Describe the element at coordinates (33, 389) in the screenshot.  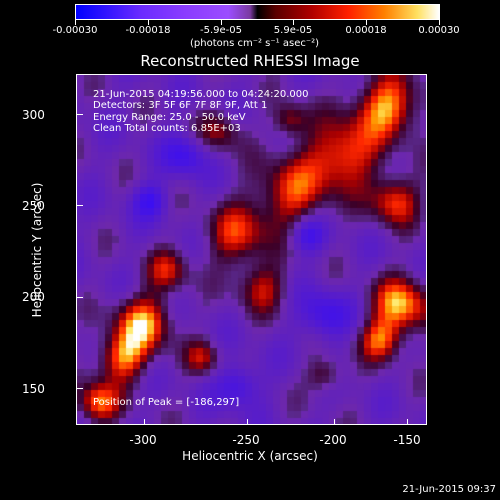
I see `y-tick-label: 150` at that location.